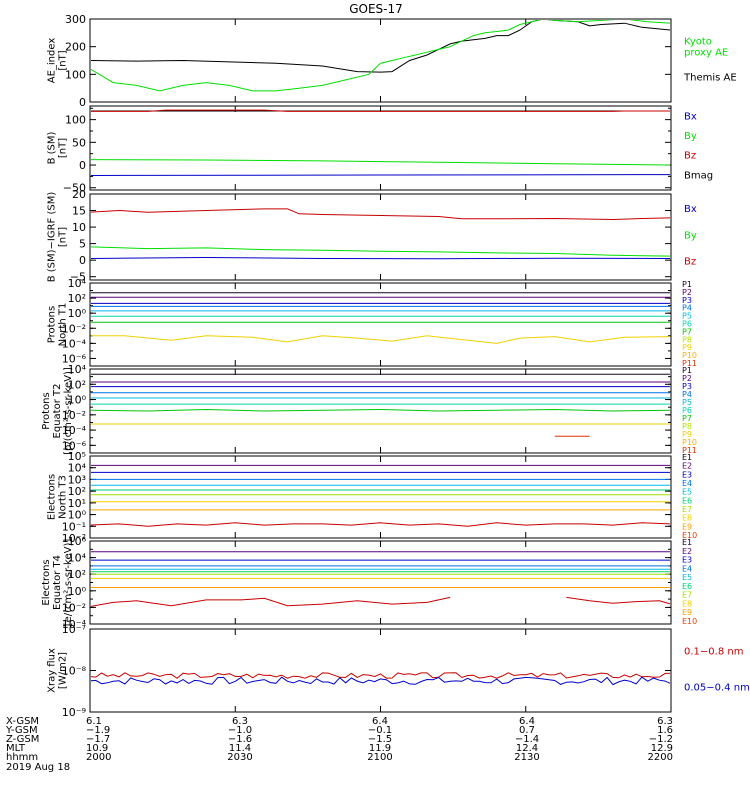 This screenshot has height=800, width=750. I want to click on chart-title: GOES-17, so click(376, 9).